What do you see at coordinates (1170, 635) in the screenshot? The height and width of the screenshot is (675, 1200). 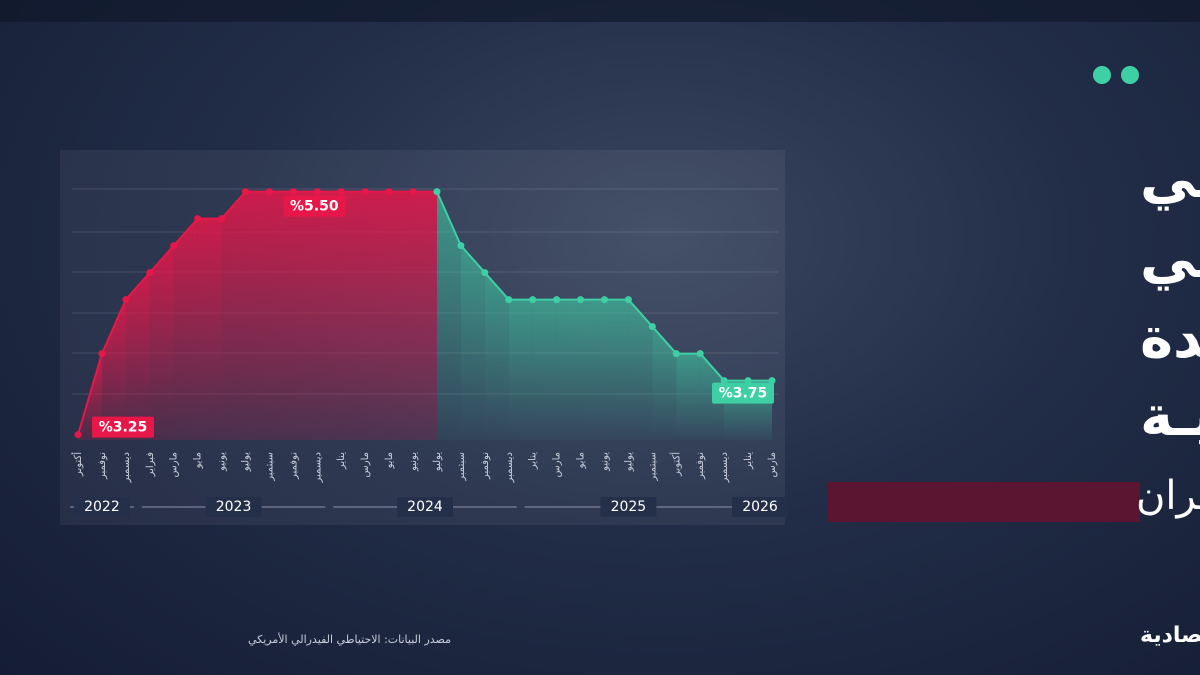 I see `brand: الاقتصادية` at bounding box center [1170, 635].